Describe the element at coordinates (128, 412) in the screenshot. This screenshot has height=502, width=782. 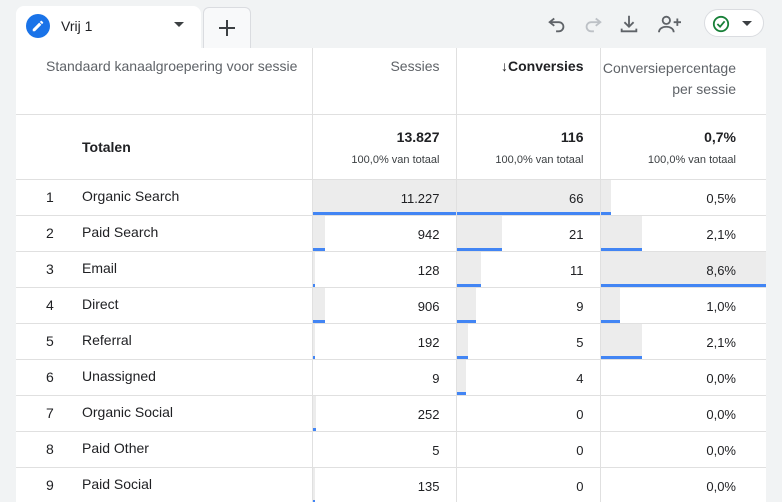
I see `channel-name: Organic Social` at that location.